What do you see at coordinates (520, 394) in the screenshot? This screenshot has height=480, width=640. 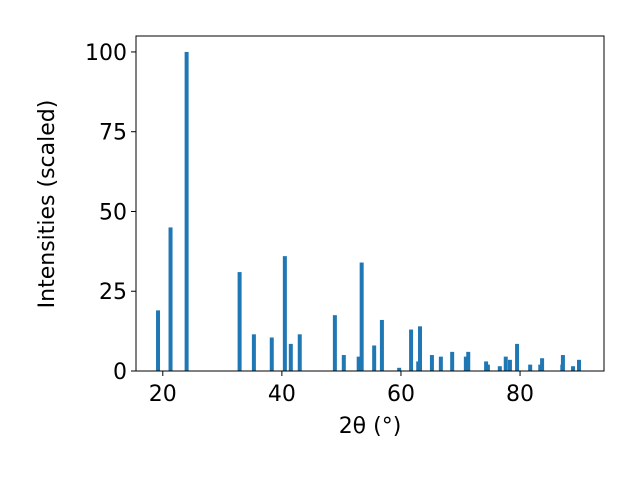 I see `x-tick-label: 80` at bounding box center [520, 394].